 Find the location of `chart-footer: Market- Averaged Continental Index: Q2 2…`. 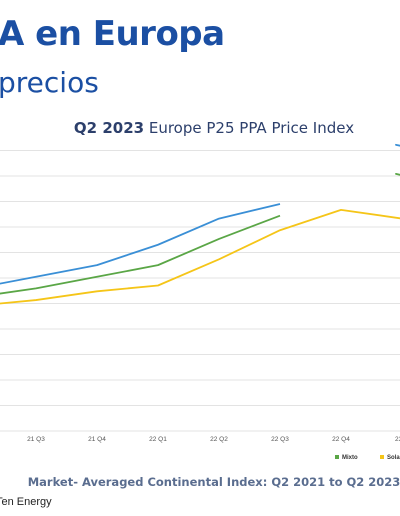

chart-footer: Market- Averaged Continental Index: Q2 2… is located at coordinates (213, 482).